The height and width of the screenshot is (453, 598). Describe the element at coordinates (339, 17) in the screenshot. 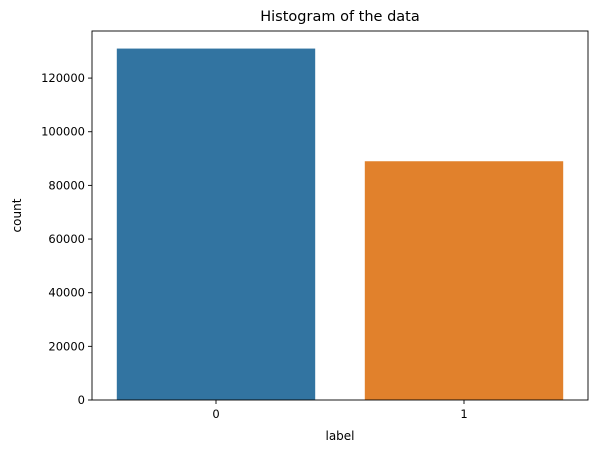

I see `chart-title: Histogram of the data` at that location.